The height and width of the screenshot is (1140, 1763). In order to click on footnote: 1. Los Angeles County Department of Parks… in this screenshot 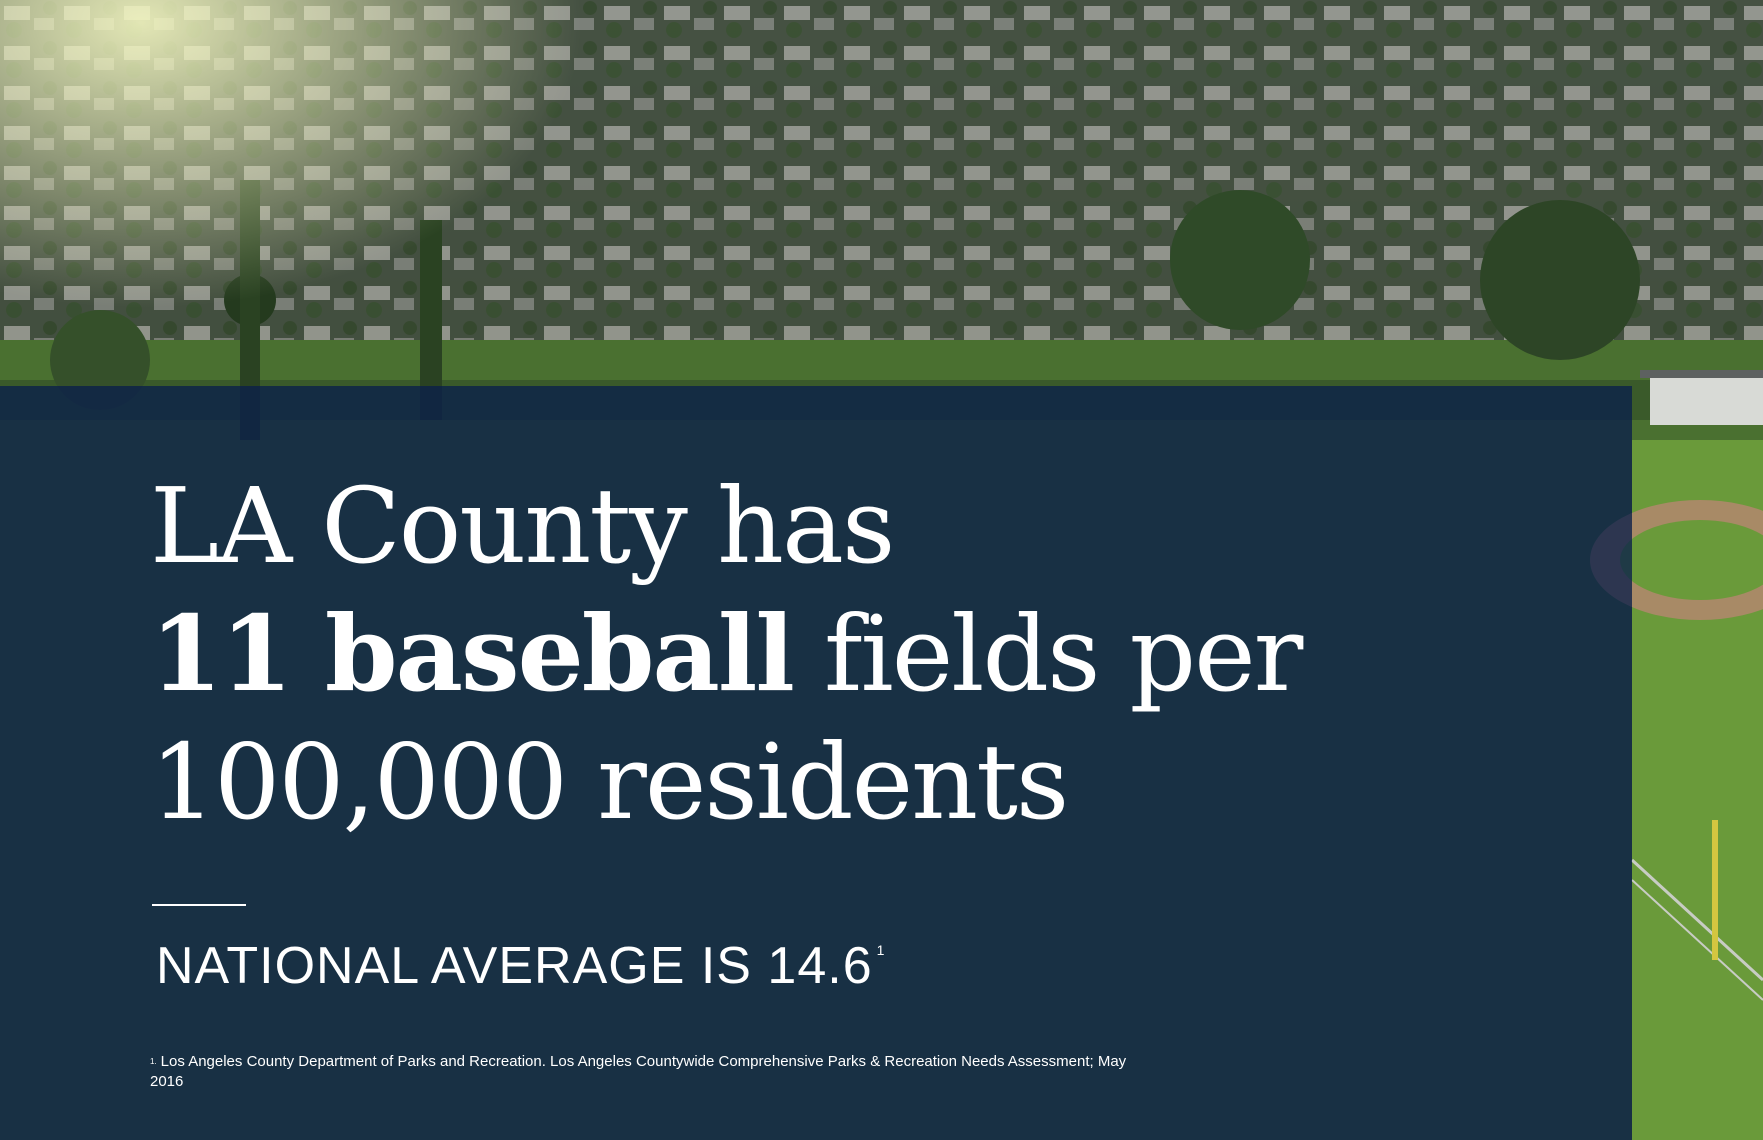, I will do `click(650, 1072)`.